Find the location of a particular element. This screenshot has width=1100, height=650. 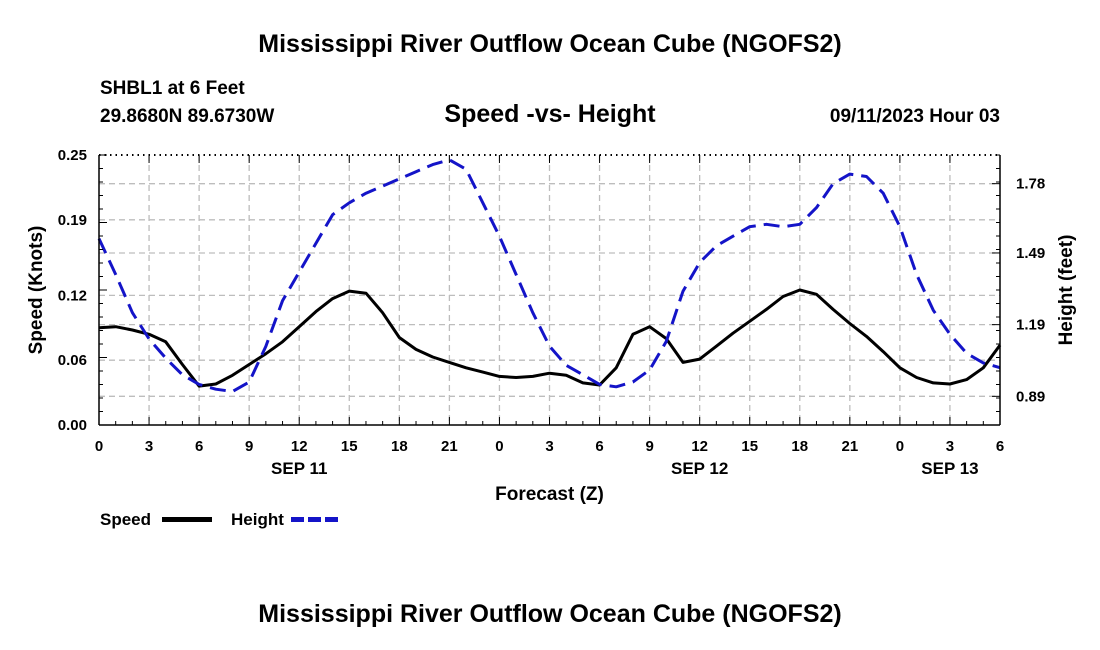

legend-speed-swatch is located at coordinates (187, 519).